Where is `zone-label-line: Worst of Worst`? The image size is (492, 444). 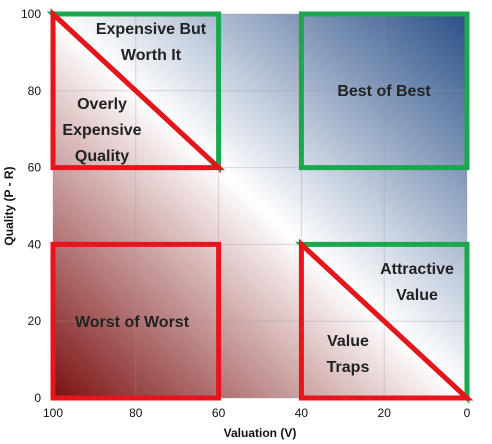 zone-label-line: Worst of Worst is located at coordinates (132, 322).